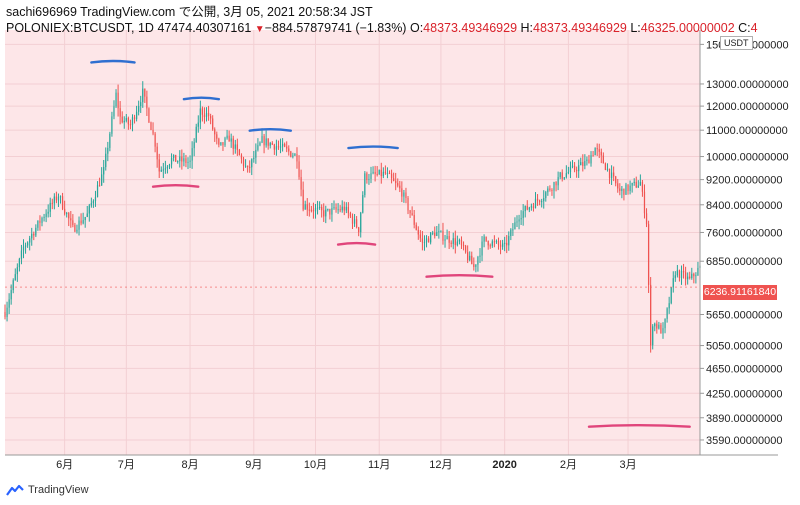 The image size is (800, 505). I want to click on high-value: 48373.49346929, so click(580, 28).